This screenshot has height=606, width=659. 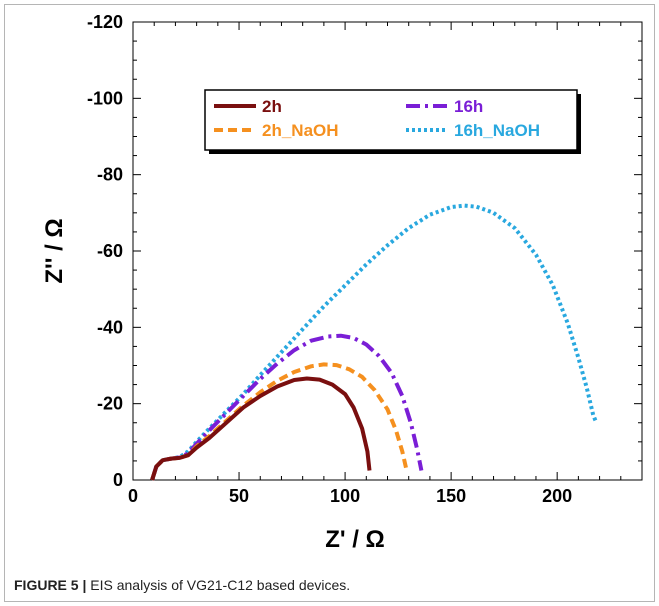 I want to click on legend-items: 2h 16h 2h_NaOH 16h_NaOH, so click(x=377, y=118).